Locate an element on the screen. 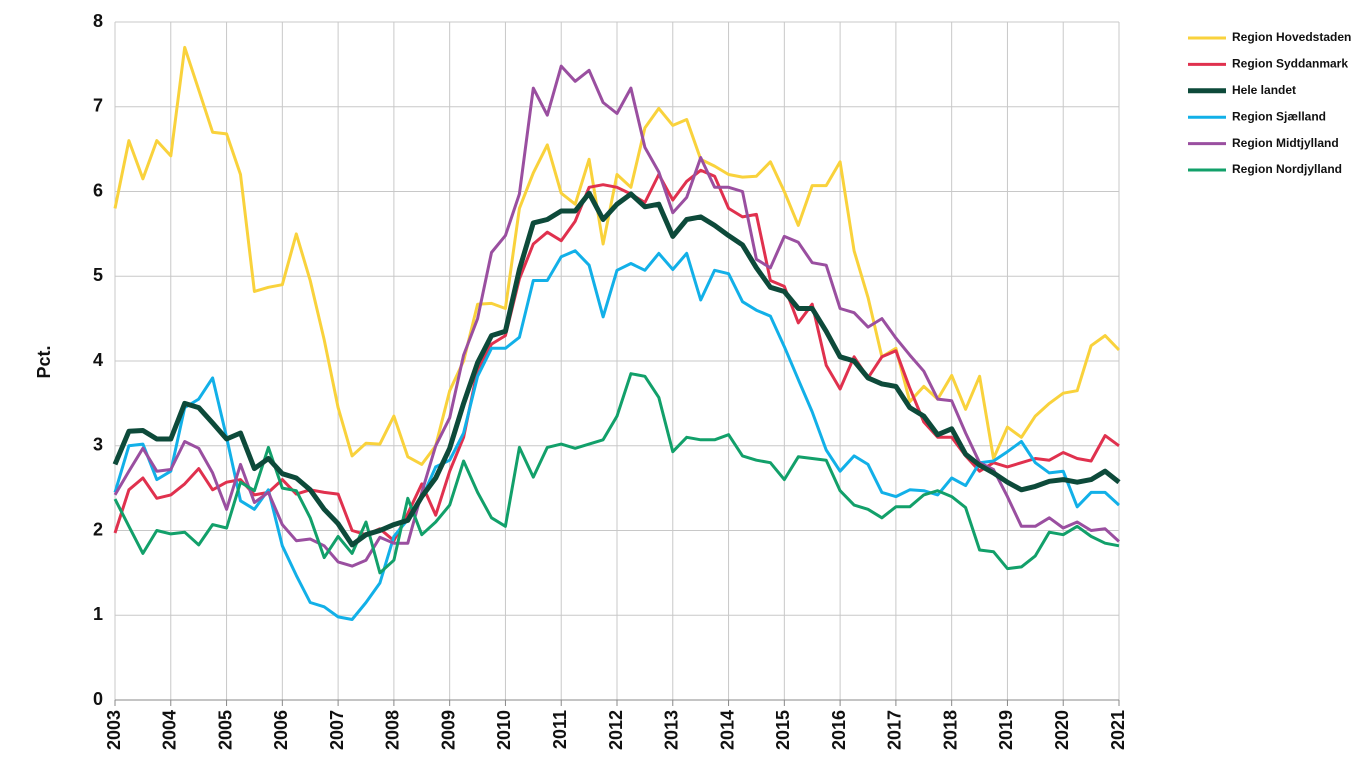  legend-label: Region Nordjylland is located at coordinates (1287, 169).